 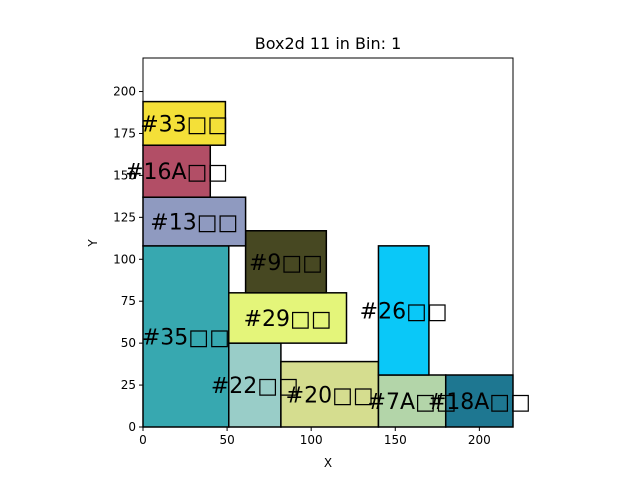 I want to click on box-label: #26□□, so click(x=404, y=311).